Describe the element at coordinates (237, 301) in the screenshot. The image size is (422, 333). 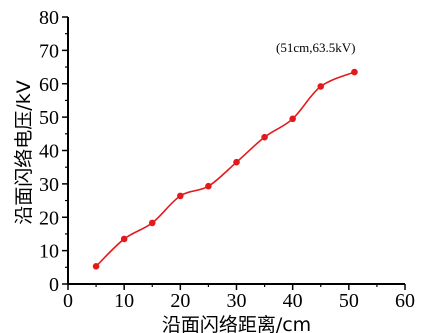
I see `x-tick-label: 30` at that location.